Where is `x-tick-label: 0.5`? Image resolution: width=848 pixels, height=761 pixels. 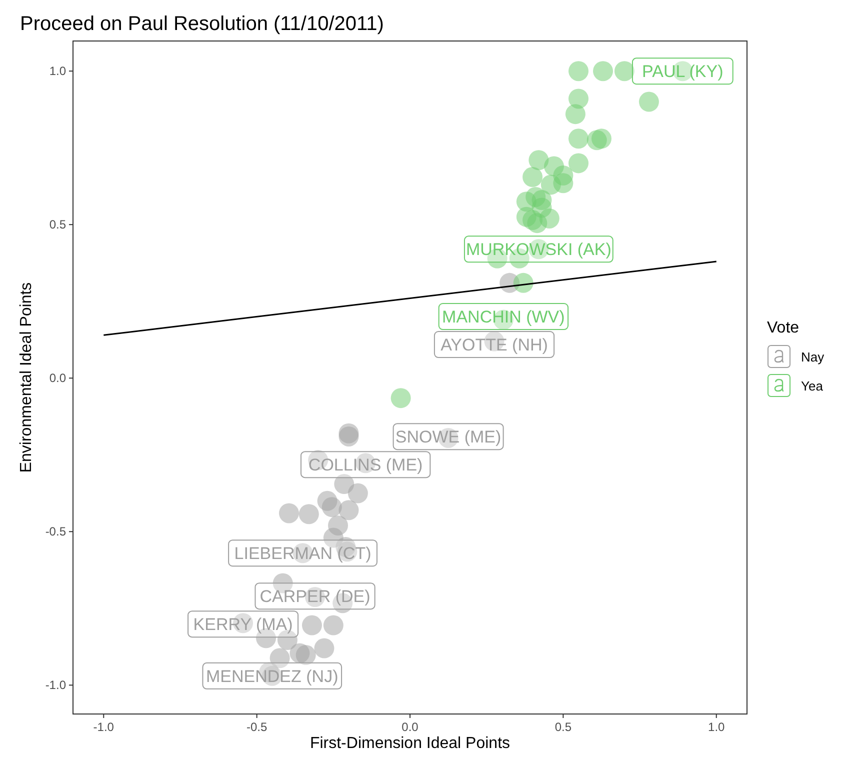 x-tick-label: 0.5 is located at coordinates (563, 727).